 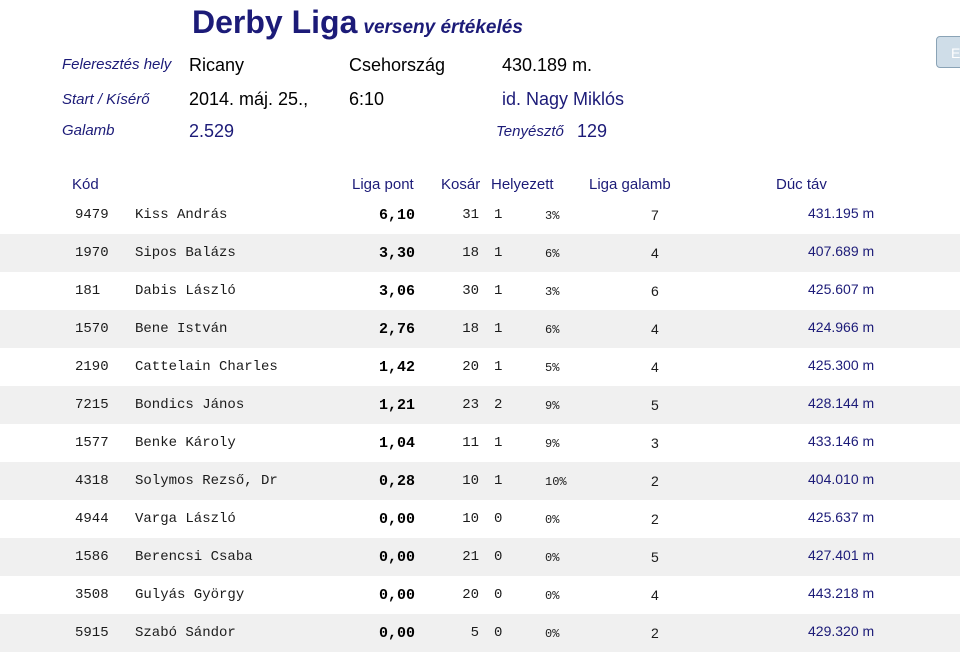 What do you see at coordinates (397, 253) in the screenshot?
I see `cell-points: 3,30` at bounding box center [397, 253].